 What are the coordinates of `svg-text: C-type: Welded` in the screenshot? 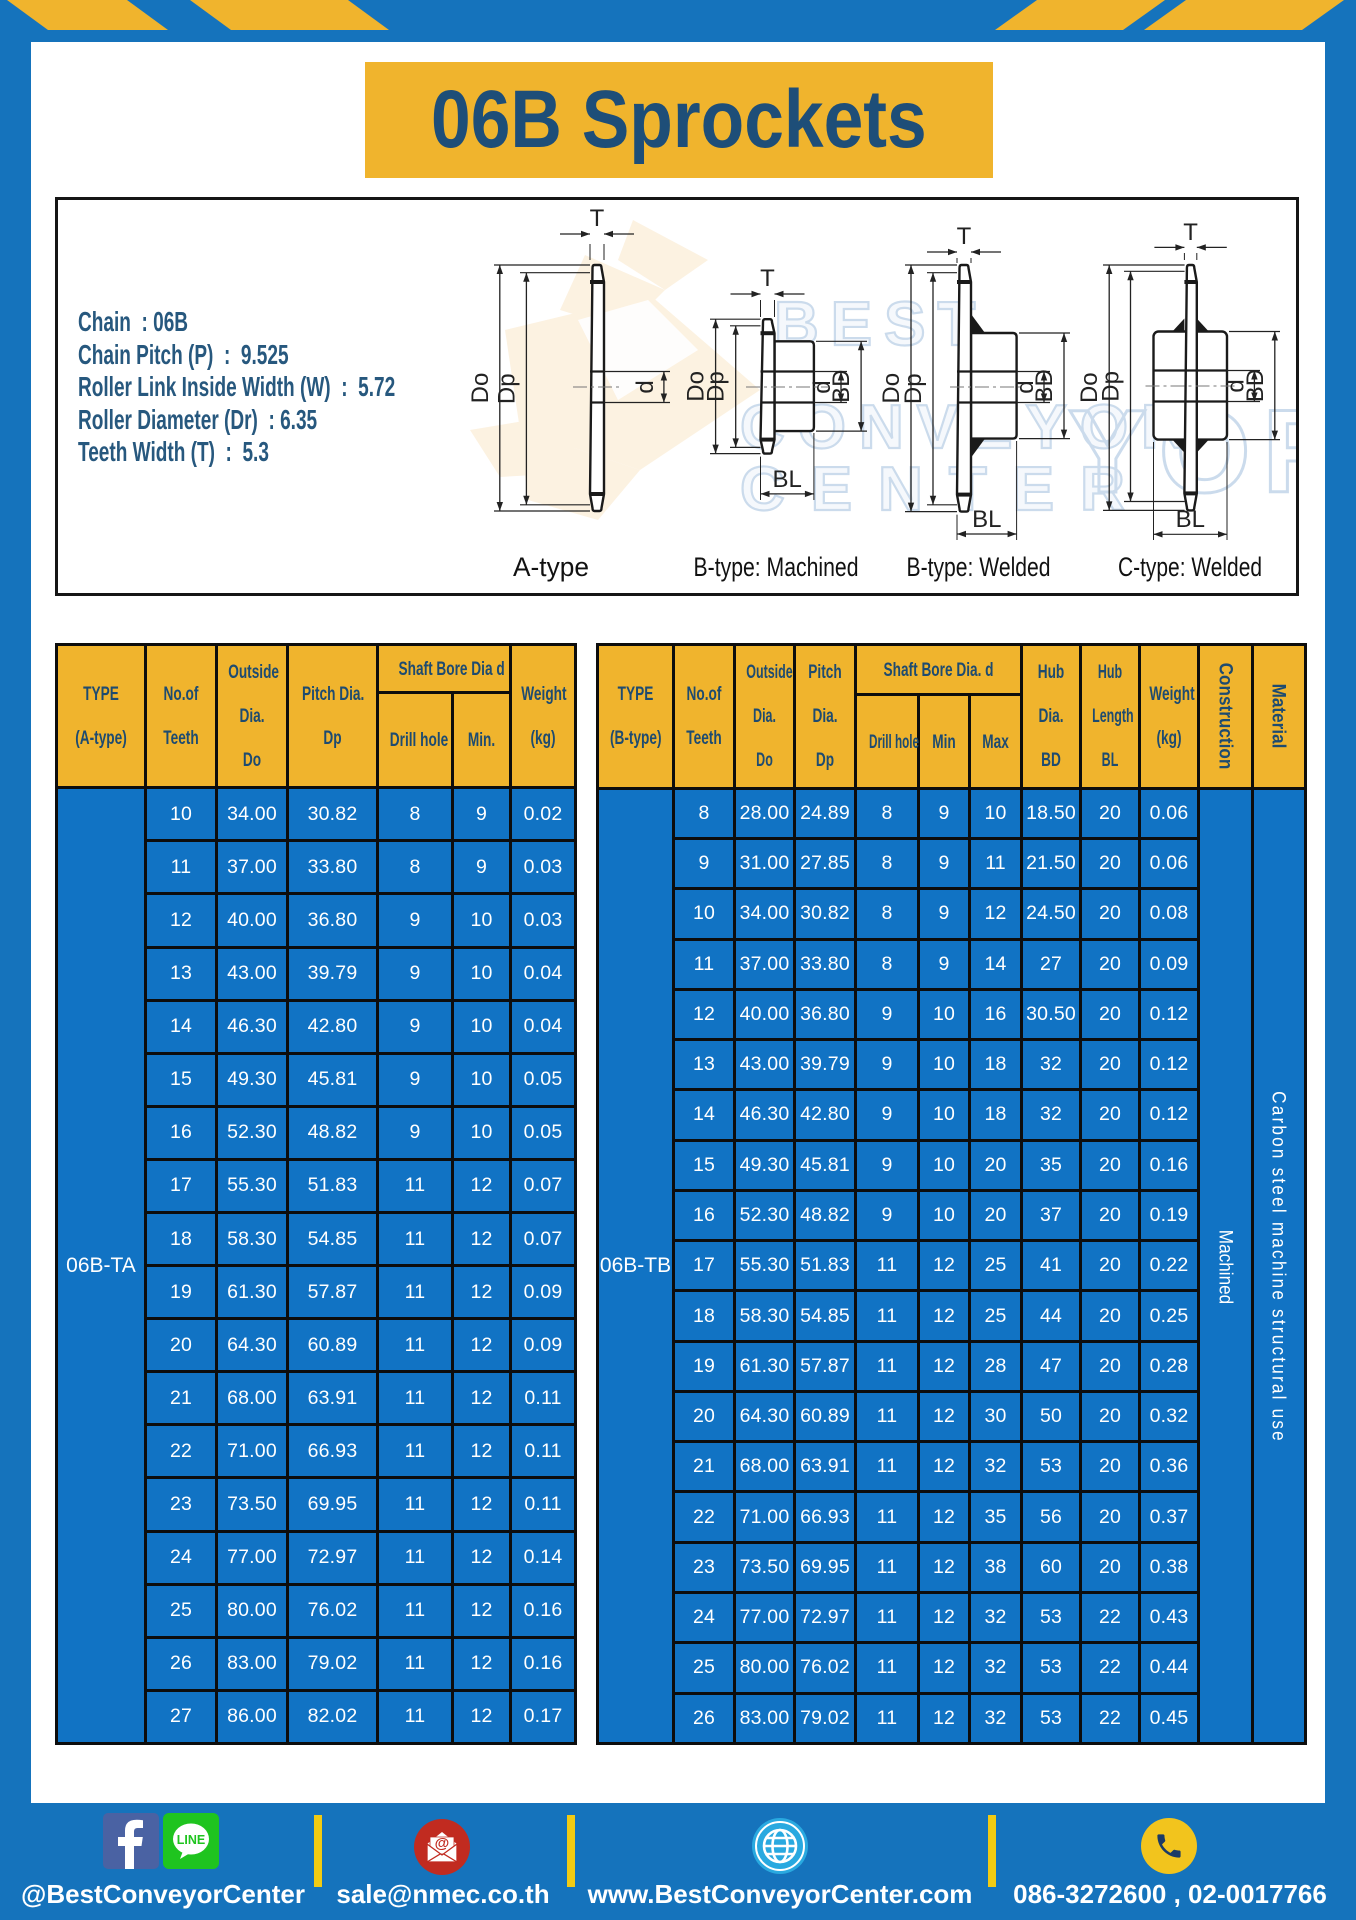 It's located at (1190, 567).